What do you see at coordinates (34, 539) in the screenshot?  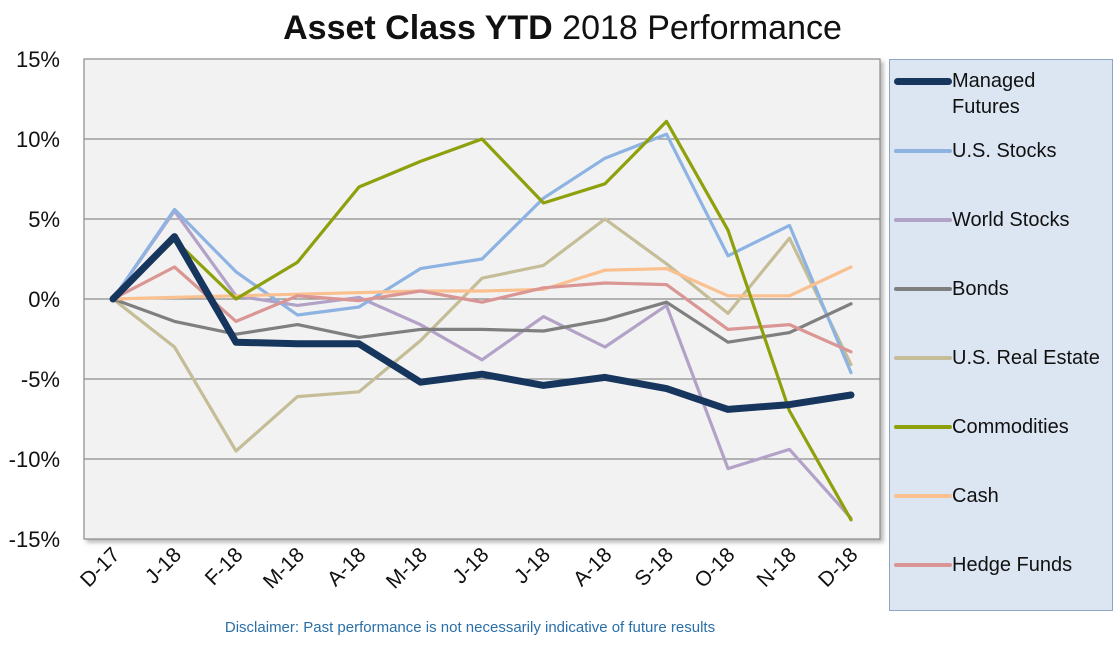 I see `y-tick-label: -15%` at bounding box center [34, 539].